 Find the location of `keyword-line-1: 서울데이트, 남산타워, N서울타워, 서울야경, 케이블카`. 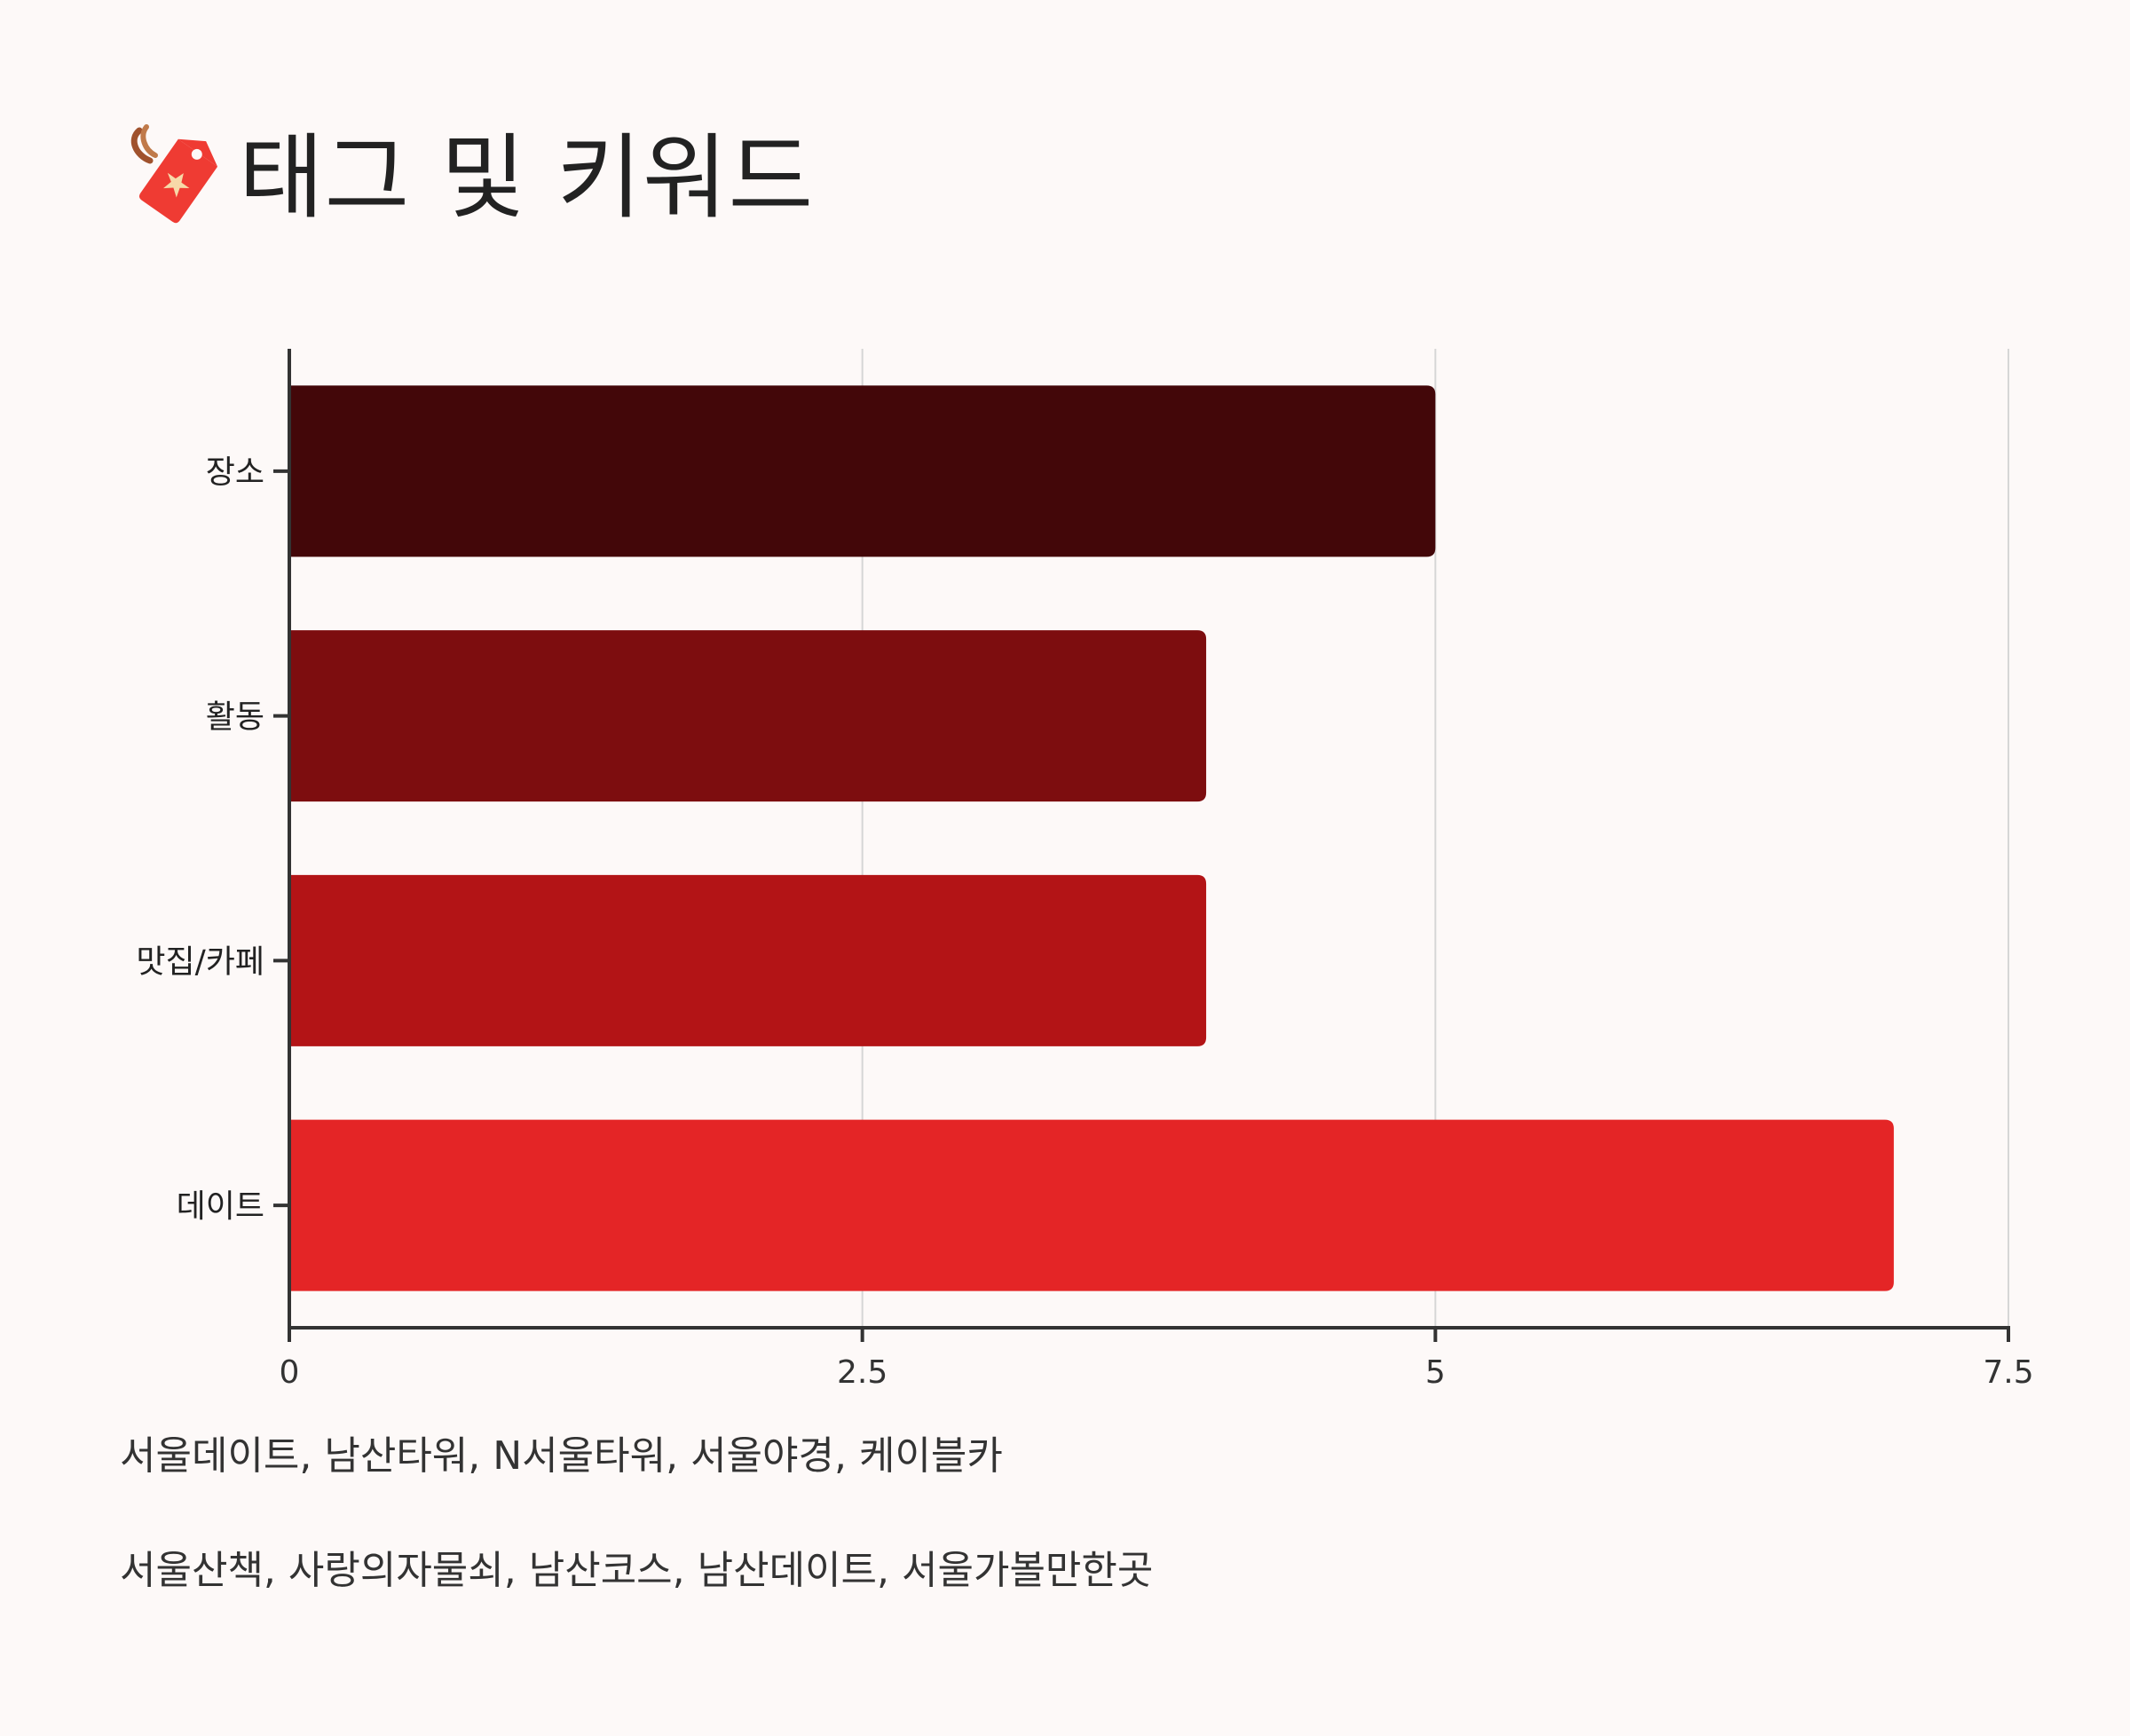

keyword-line-1: 서울데이트, 남산타워, N서울타워, 서울야경, 케이블카 is located at coordinates (561, 1456).